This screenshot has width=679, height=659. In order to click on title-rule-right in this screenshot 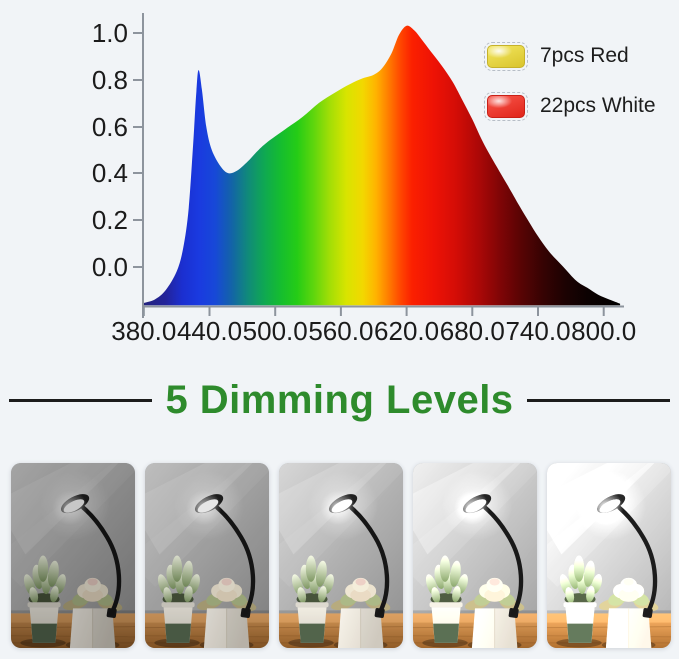, I will do `click(598, 400)`.